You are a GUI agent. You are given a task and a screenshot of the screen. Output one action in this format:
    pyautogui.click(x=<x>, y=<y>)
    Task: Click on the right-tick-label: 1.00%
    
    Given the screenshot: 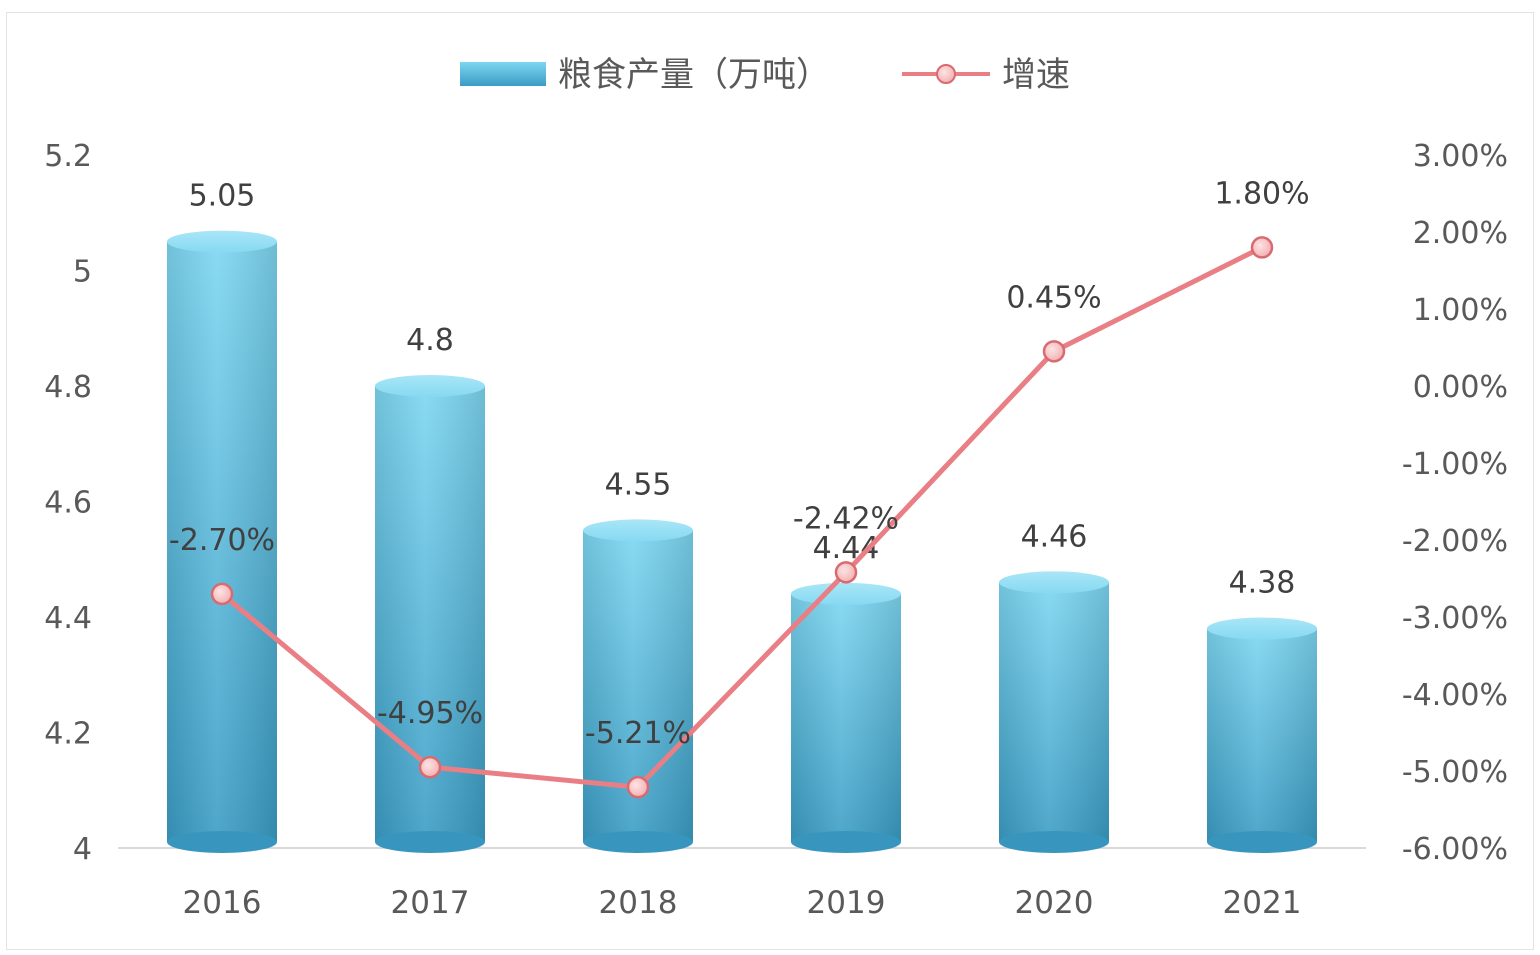 What is the action you would take?
    pyautogui.click(x=1460, y=310)
    